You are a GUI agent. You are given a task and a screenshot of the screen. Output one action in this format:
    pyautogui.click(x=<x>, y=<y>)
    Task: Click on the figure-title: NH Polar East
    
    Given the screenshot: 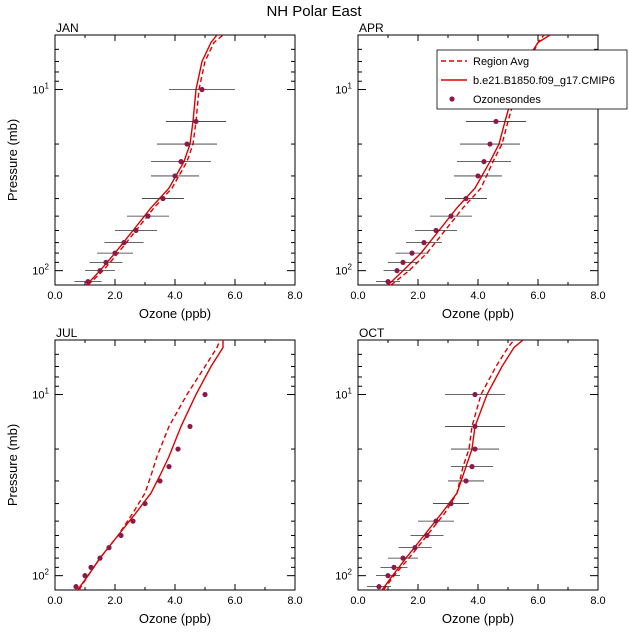 What is the action you would take?
    pyautogui.click(x=314, y=11)
    